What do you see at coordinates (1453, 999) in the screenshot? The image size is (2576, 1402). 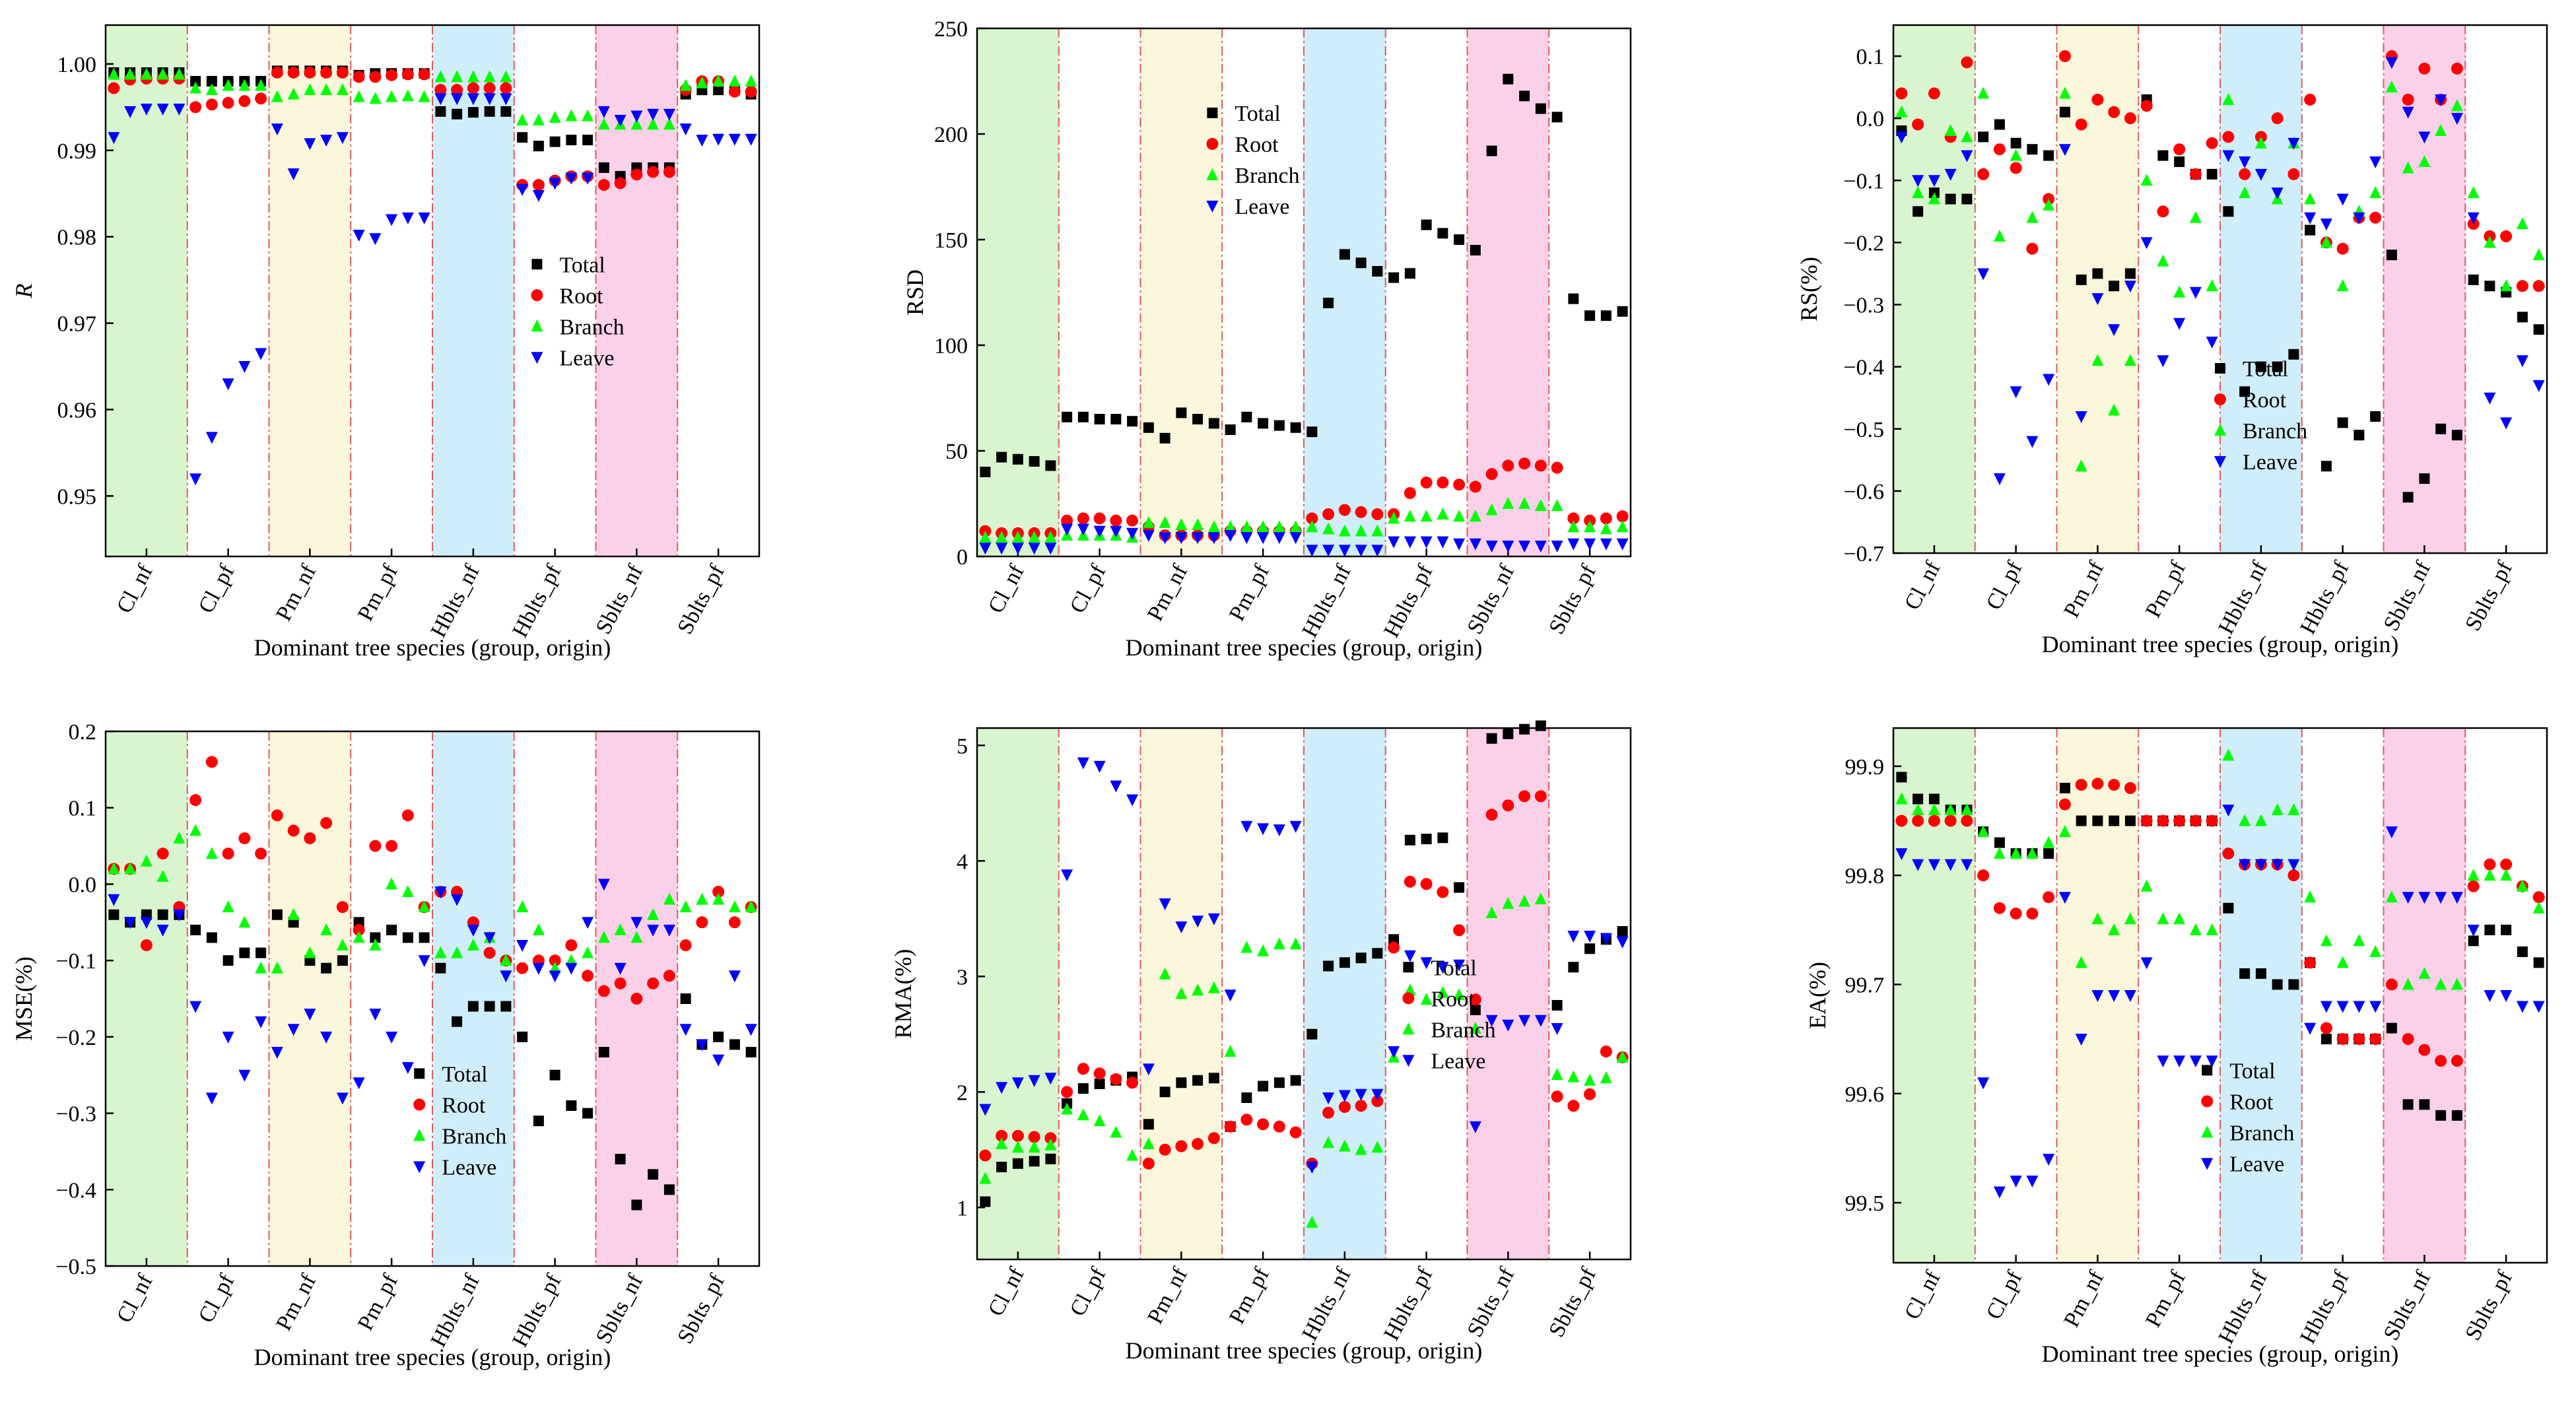 I see `legend-label-root: Root` at bounding box center [1453, 999].